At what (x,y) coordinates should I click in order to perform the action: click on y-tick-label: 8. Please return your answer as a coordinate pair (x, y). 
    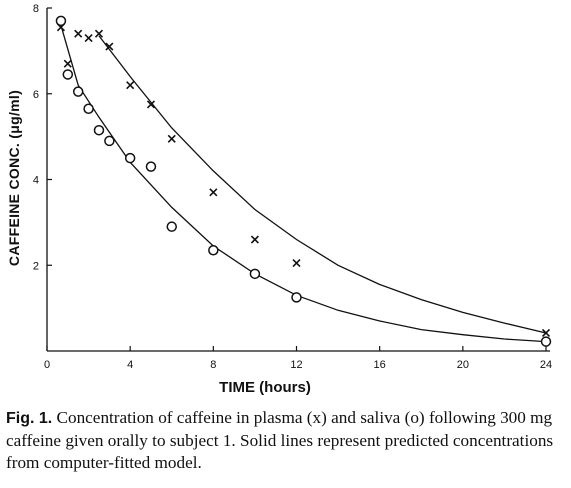
    Looking at the image, I should click on (36, 9).